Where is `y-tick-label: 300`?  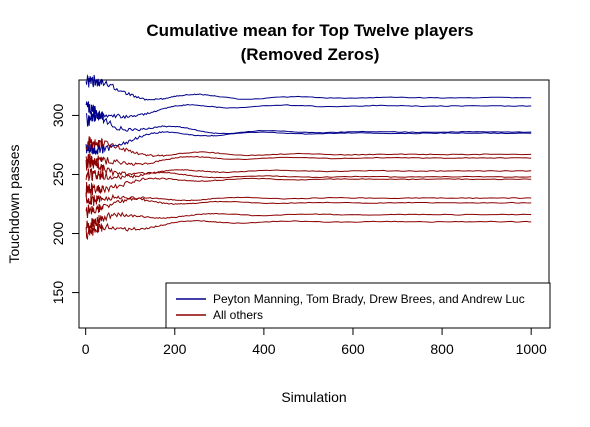
y-tick-label: 300 is located at coordinates (58, 116).